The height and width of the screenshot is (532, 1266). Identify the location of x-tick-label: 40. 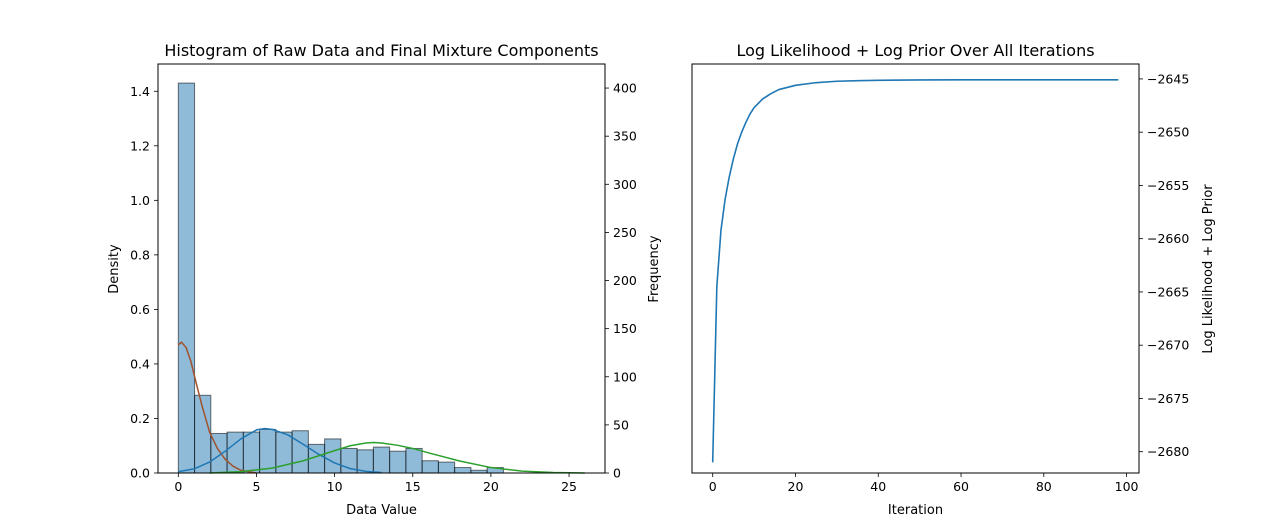
(878, 486).